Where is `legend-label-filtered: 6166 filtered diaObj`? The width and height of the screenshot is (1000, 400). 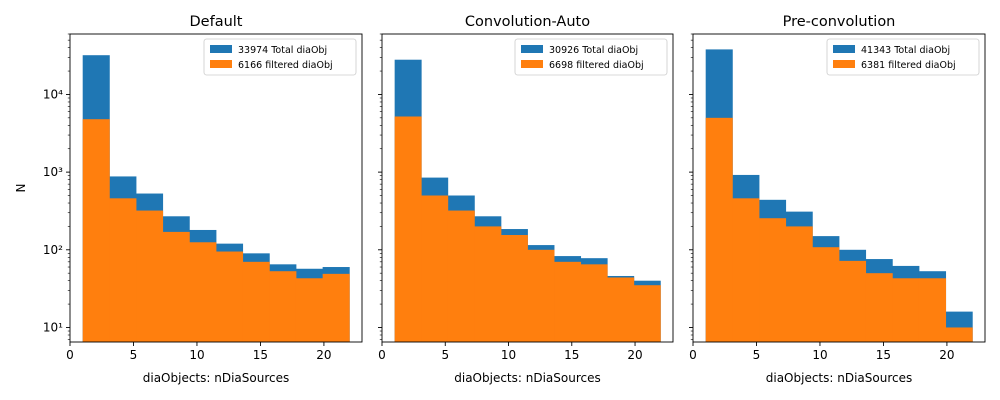 legend-label-filtered: 6166 filtered diaObj is located at coordinates (285, 65).